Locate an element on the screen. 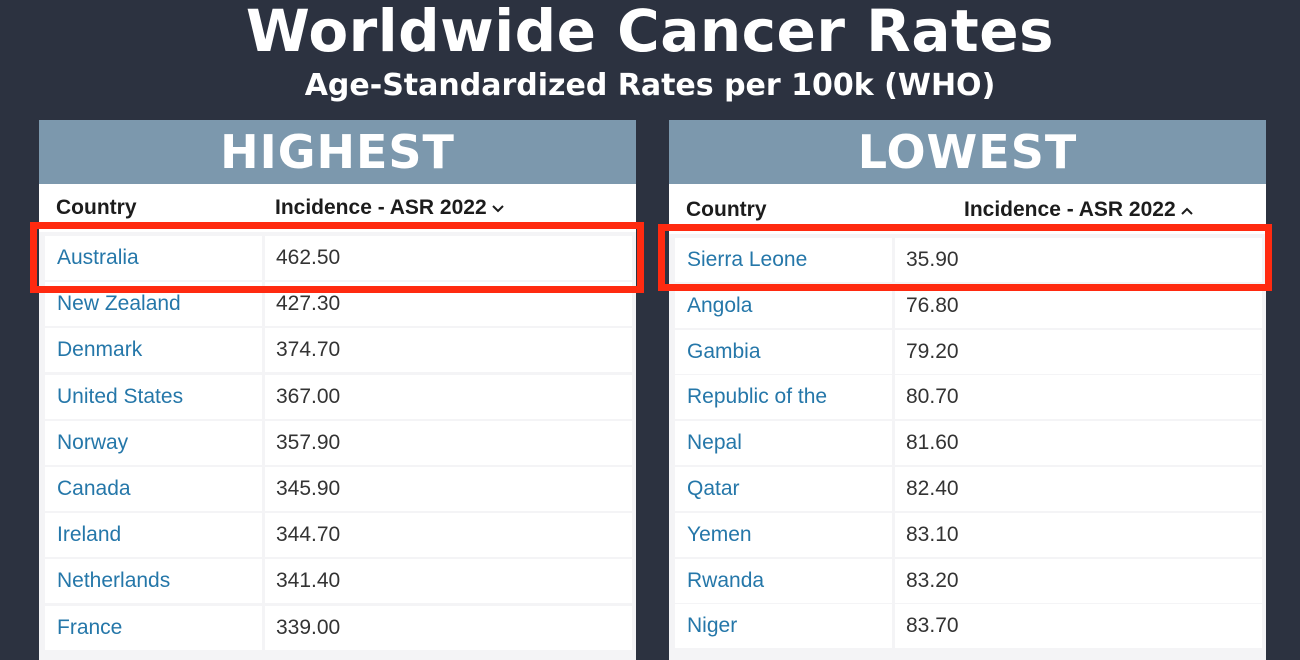 The width and height of the screenshot is (1300, 660). page-subtitle: Age-Standardized Rates per 100k (WHO) is located at coordinates (650, 85).